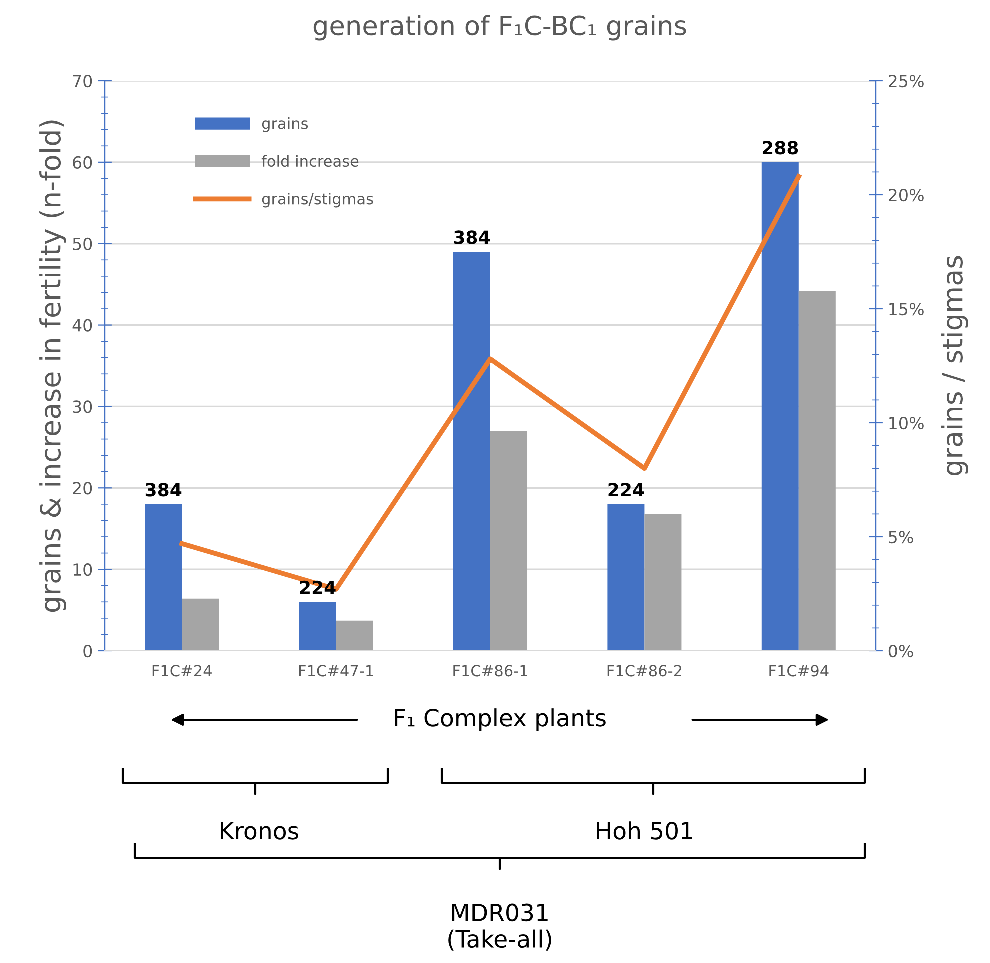  I want to click on y2-tick-label: 0%, so click(901, 651).